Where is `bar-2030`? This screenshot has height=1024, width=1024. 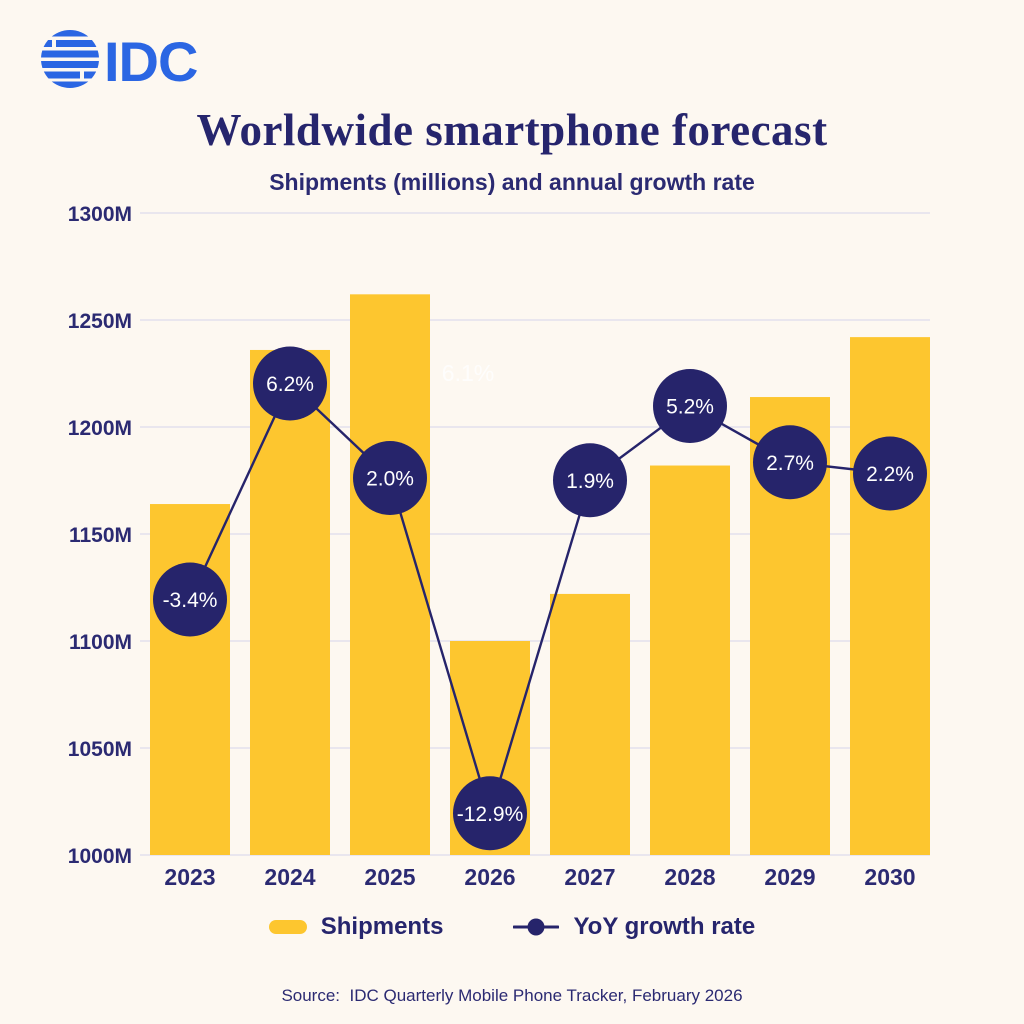
bar-2030 is located at coordinates (890, 596).